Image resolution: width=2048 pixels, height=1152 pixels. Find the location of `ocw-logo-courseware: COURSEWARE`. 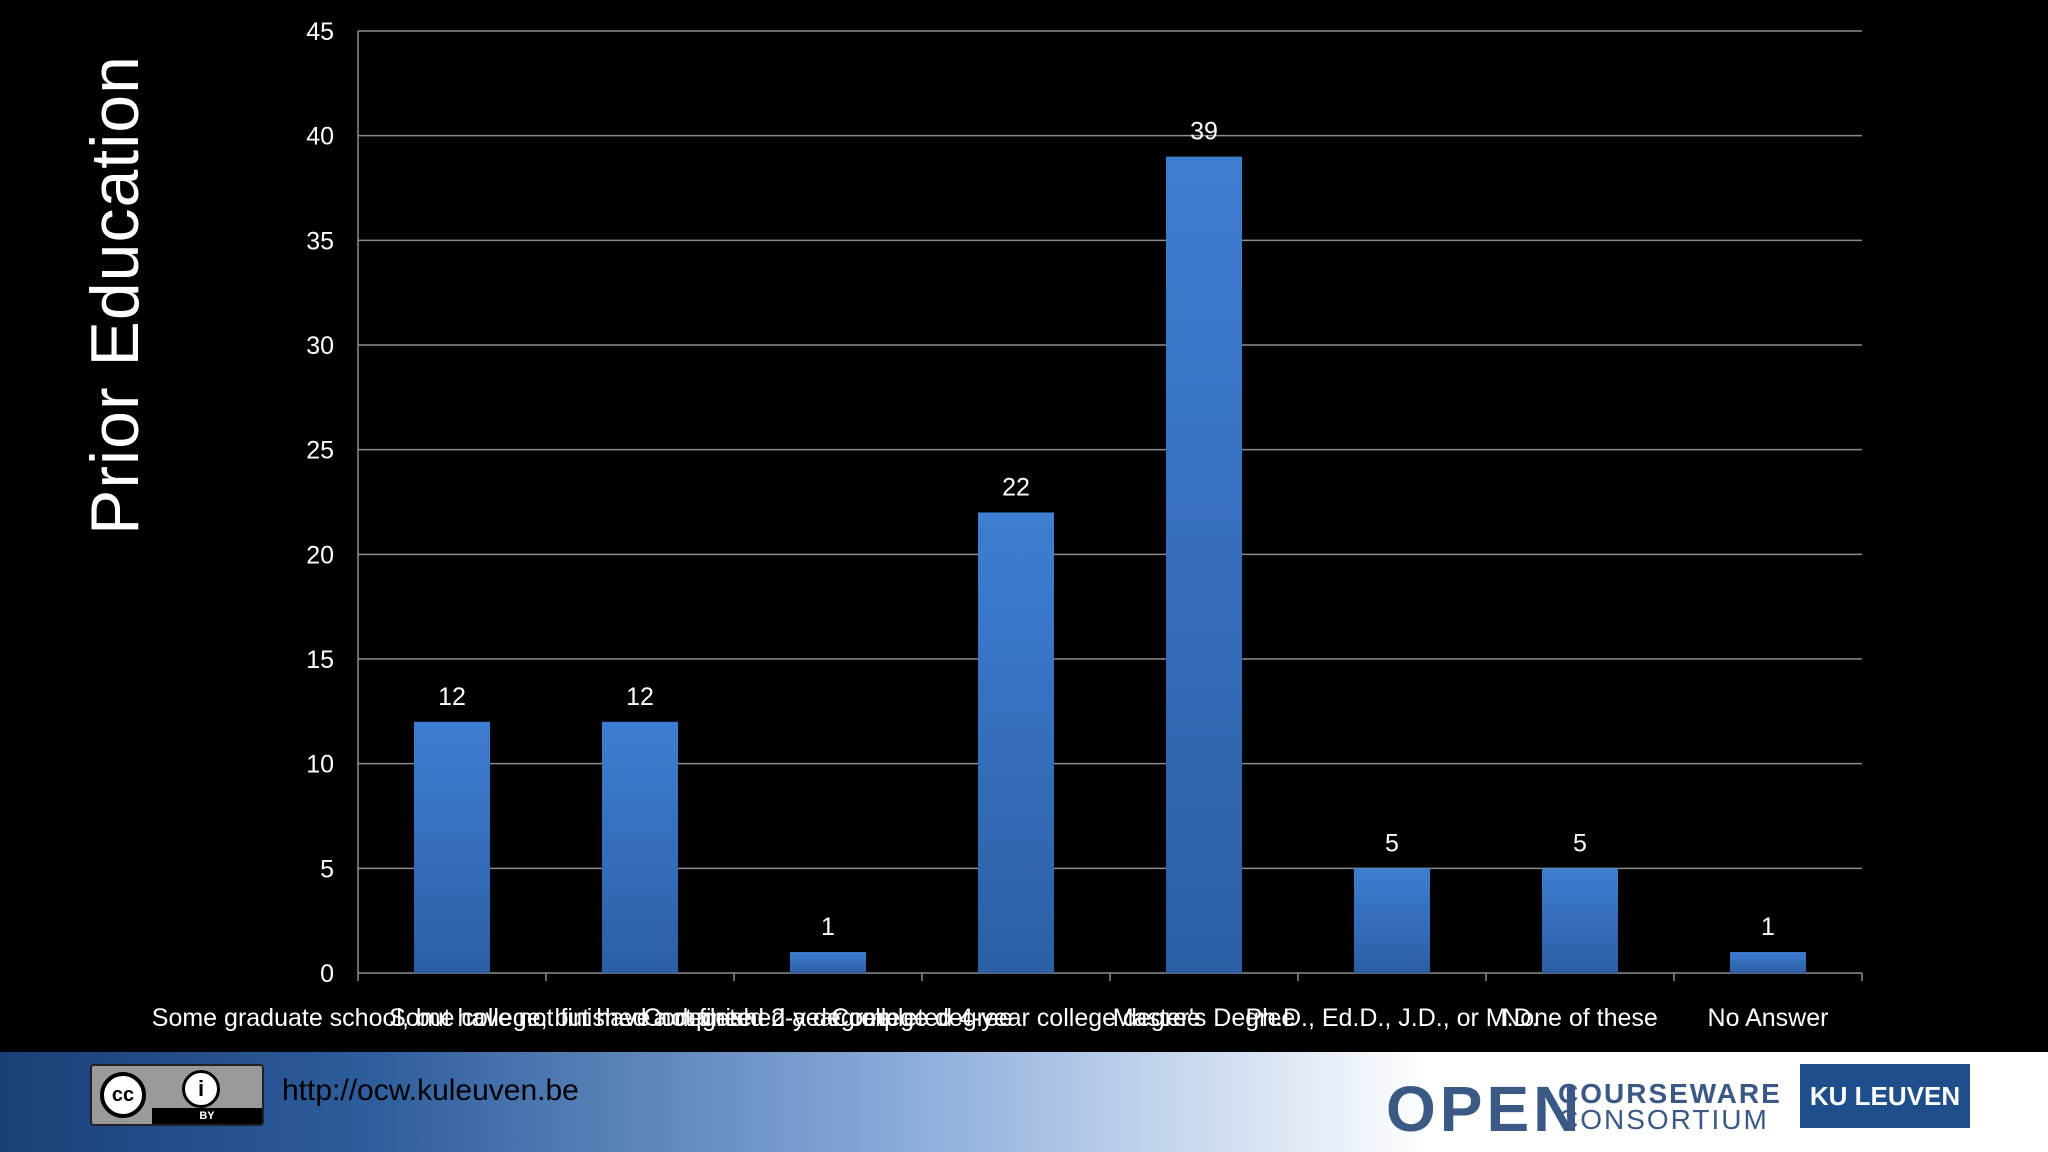

ocw-logo-courseware: COURSEWARE is located at coordinates (1670, 1093).